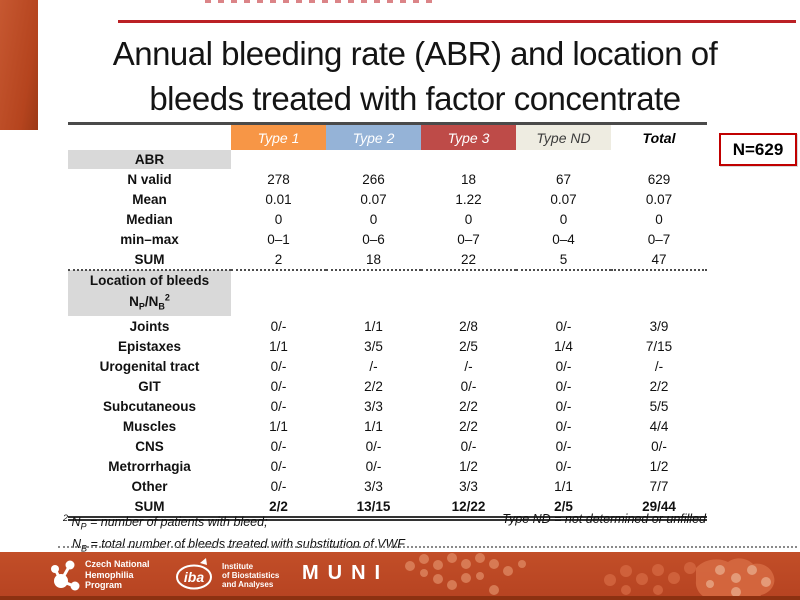 This screenshot has height=600, width=800. I want to click on iba-logo-text: Institute of Biostatistics and Analyses, so click(251, 575).